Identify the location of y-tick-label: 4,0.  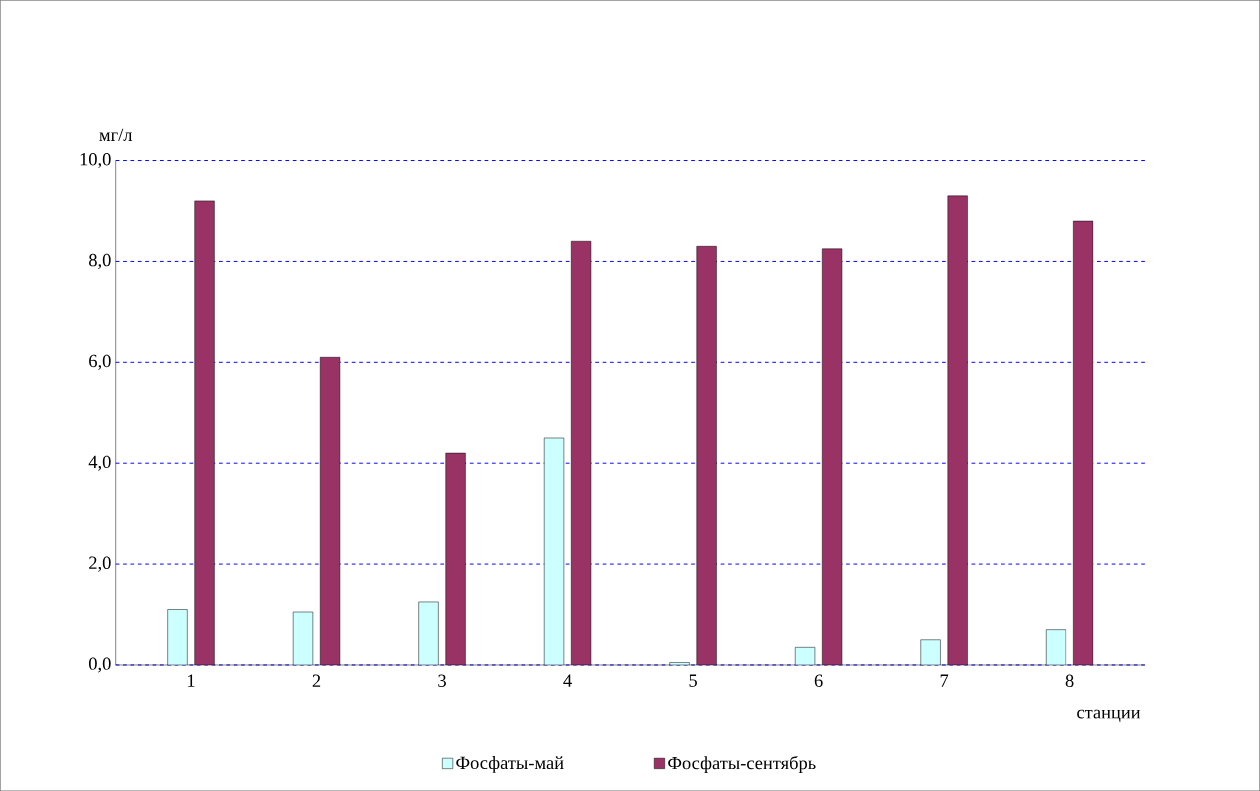
(99, 463).